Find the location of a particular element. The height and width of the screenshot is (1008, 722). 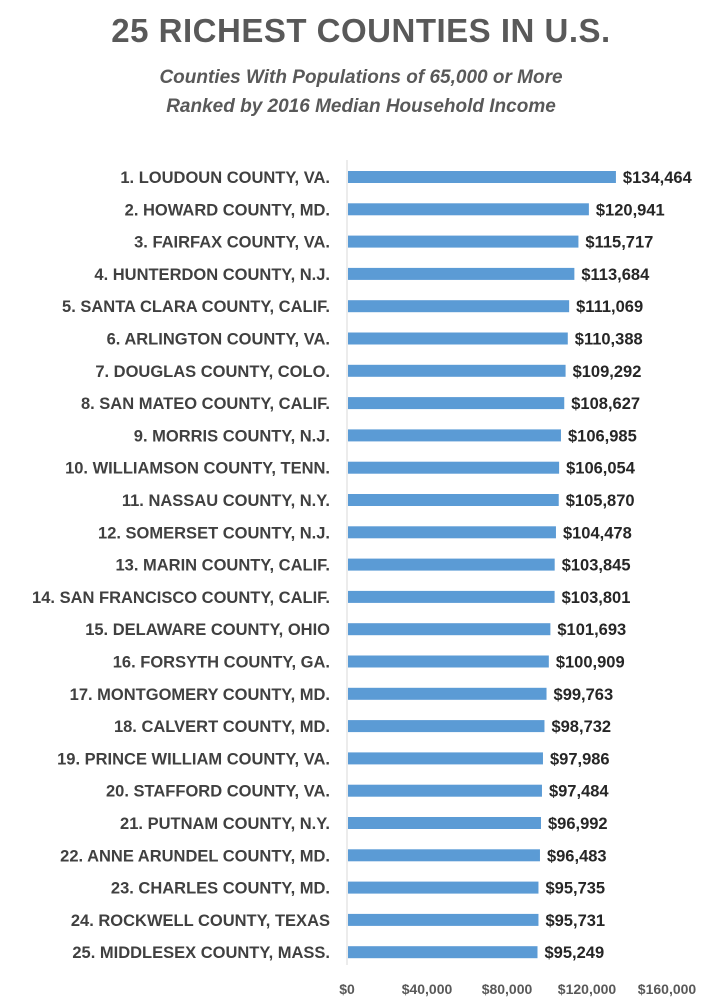

value-label: $96,992 is located at coordinates (578, 824).